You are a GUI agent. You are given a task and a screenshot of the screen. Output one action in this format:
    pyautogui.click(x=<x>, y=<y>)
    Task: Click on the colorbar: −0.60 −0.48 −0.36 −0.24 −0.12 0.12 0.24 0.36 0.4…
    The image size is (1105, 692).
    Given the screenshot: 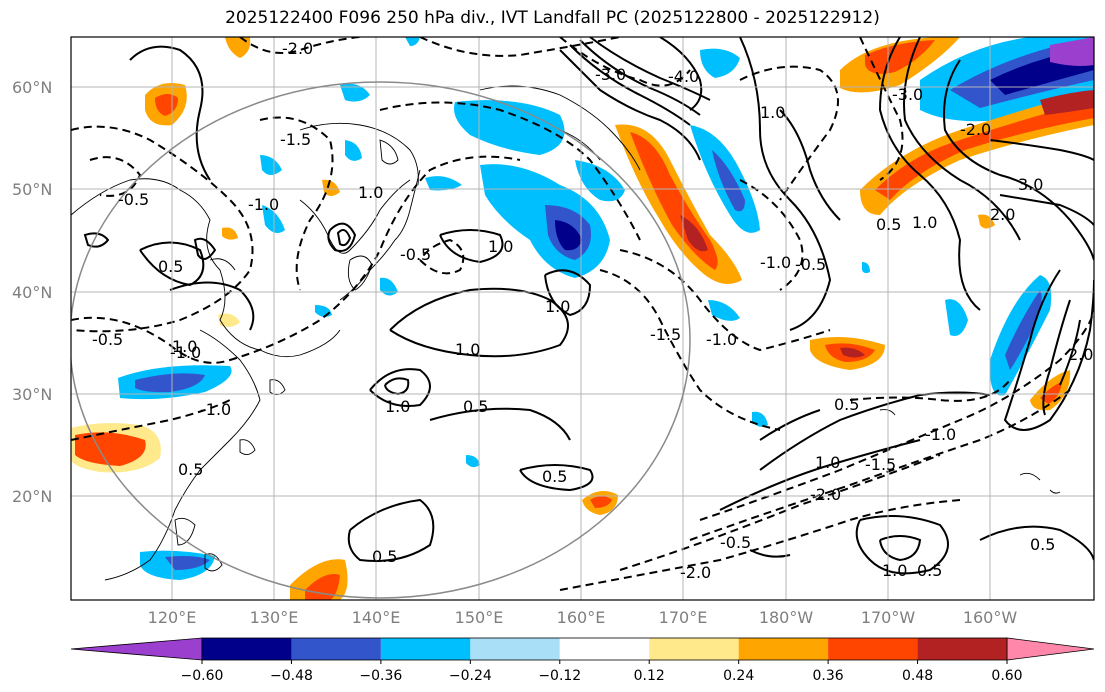 What is the action you would take?
    pyautogui.click(x=582, y=660)
    